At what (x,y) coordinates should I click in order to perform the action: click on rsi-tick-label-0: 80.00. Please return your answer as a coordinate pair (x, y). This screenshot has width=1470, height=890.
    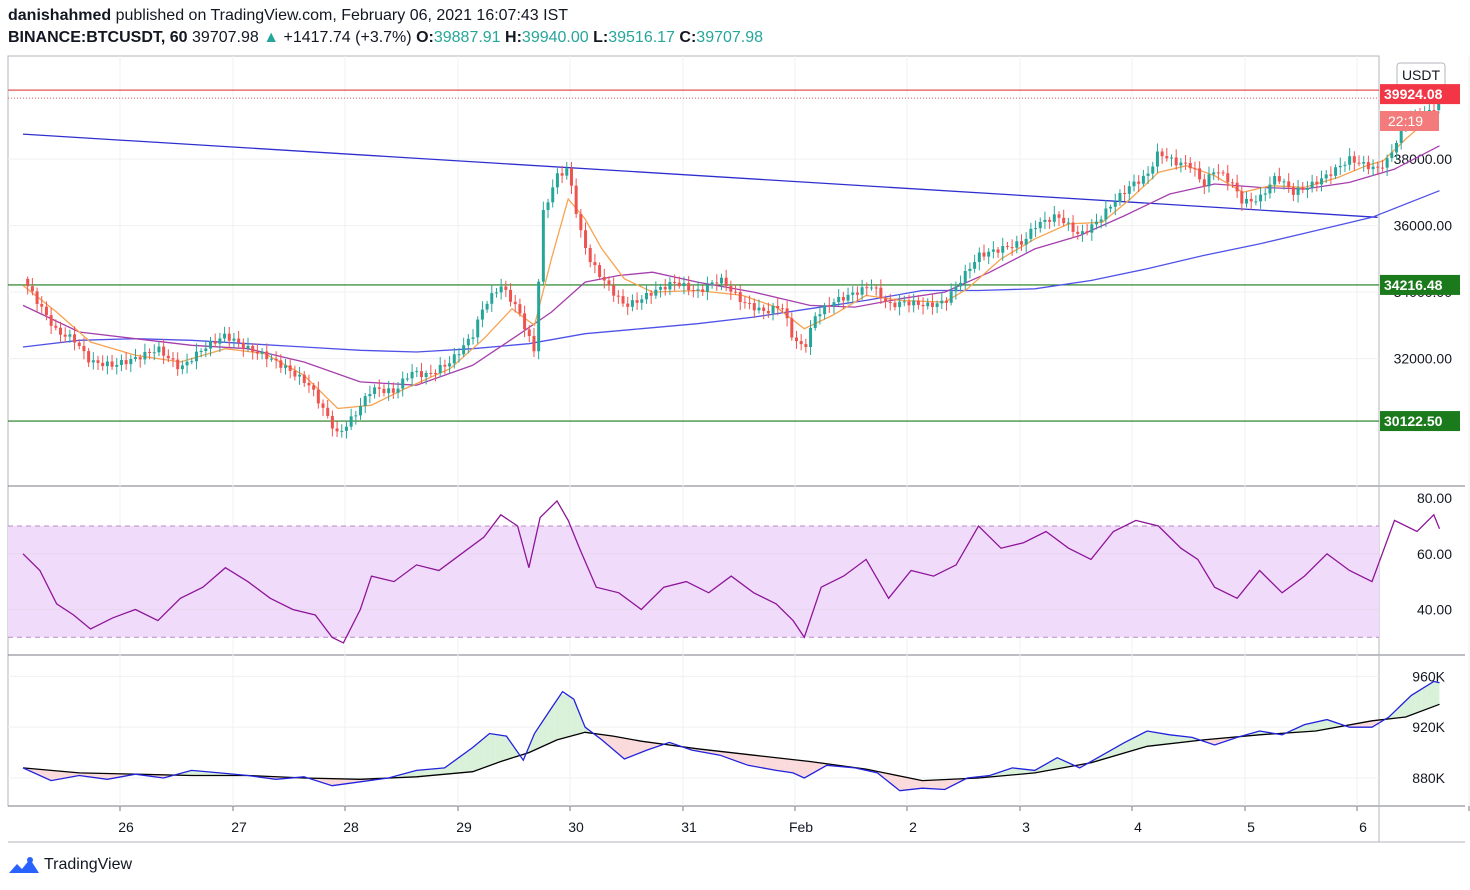
    Looking at the image, I should click on (1434, 498).